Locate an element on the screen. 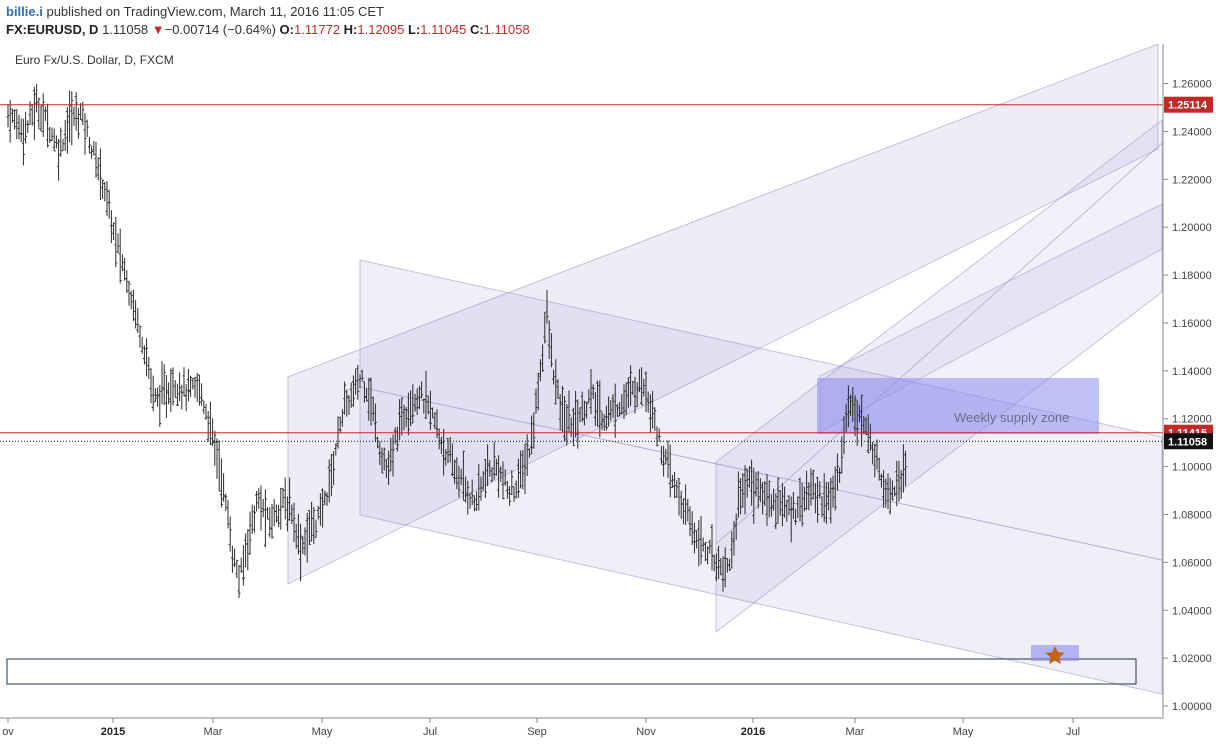 Image resolution: width=1221 pixels, height=746 pixels. price-label: 1.25114 is located at coordinates (1188, 106).